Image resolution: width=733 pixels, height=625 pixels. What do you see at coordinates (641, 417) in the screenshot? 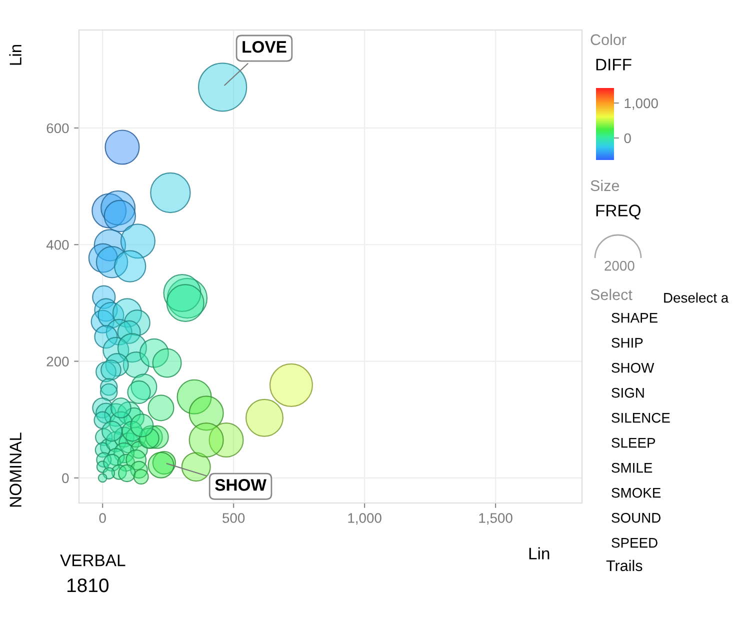
I see `text: SILENCE` at bounding box center [641, 417].